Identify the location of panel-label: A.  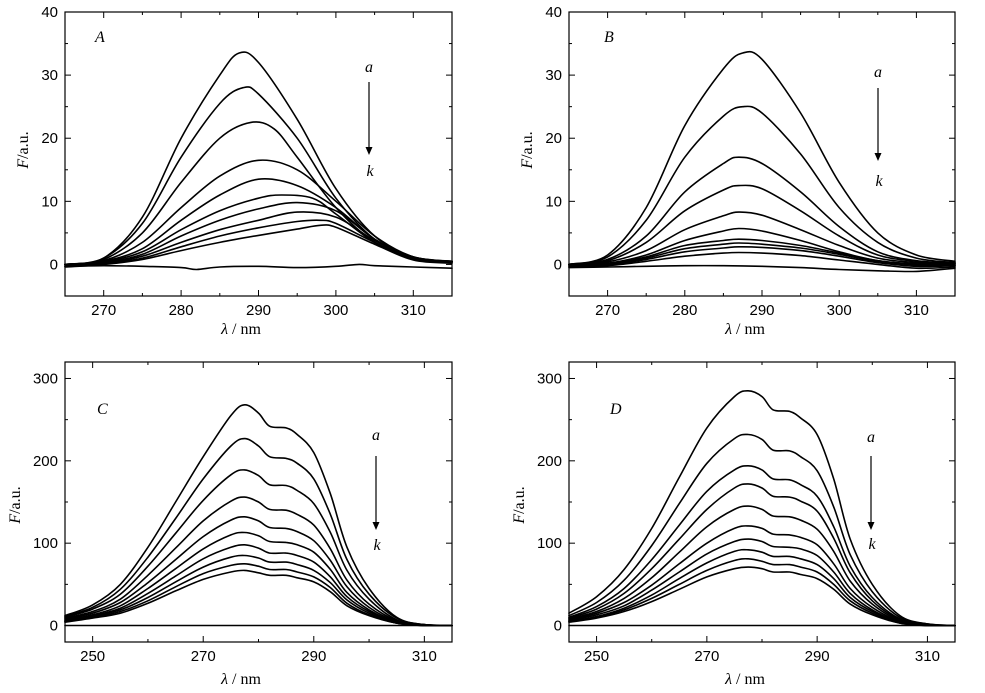
(99, 37).